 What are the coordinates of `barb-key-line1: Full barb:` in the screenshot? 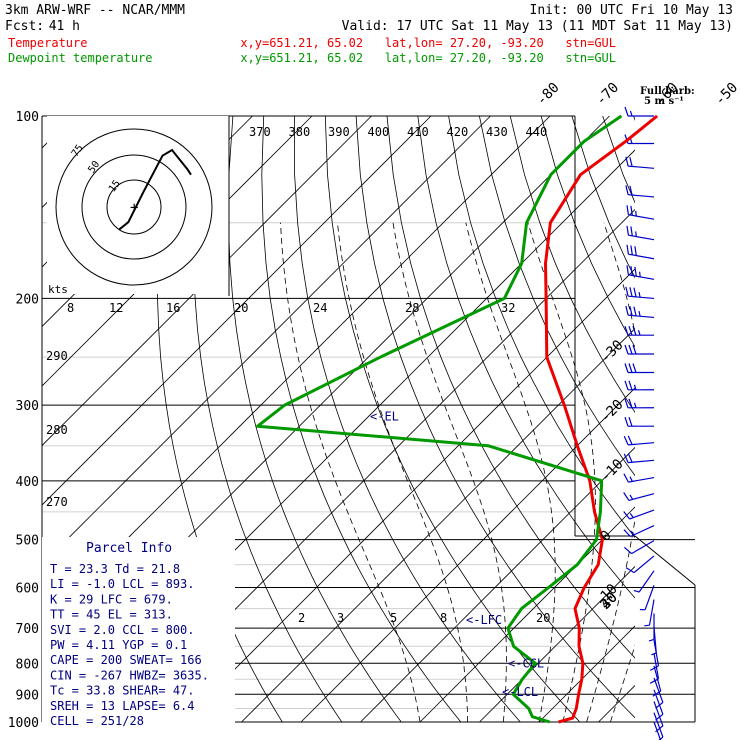 It's located at (667, 91).